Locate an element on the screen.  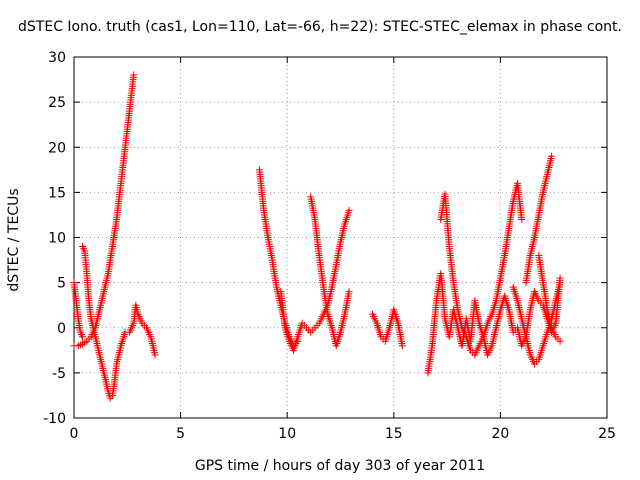
y-tick-label: -10 is located at coordinates (54, 419).